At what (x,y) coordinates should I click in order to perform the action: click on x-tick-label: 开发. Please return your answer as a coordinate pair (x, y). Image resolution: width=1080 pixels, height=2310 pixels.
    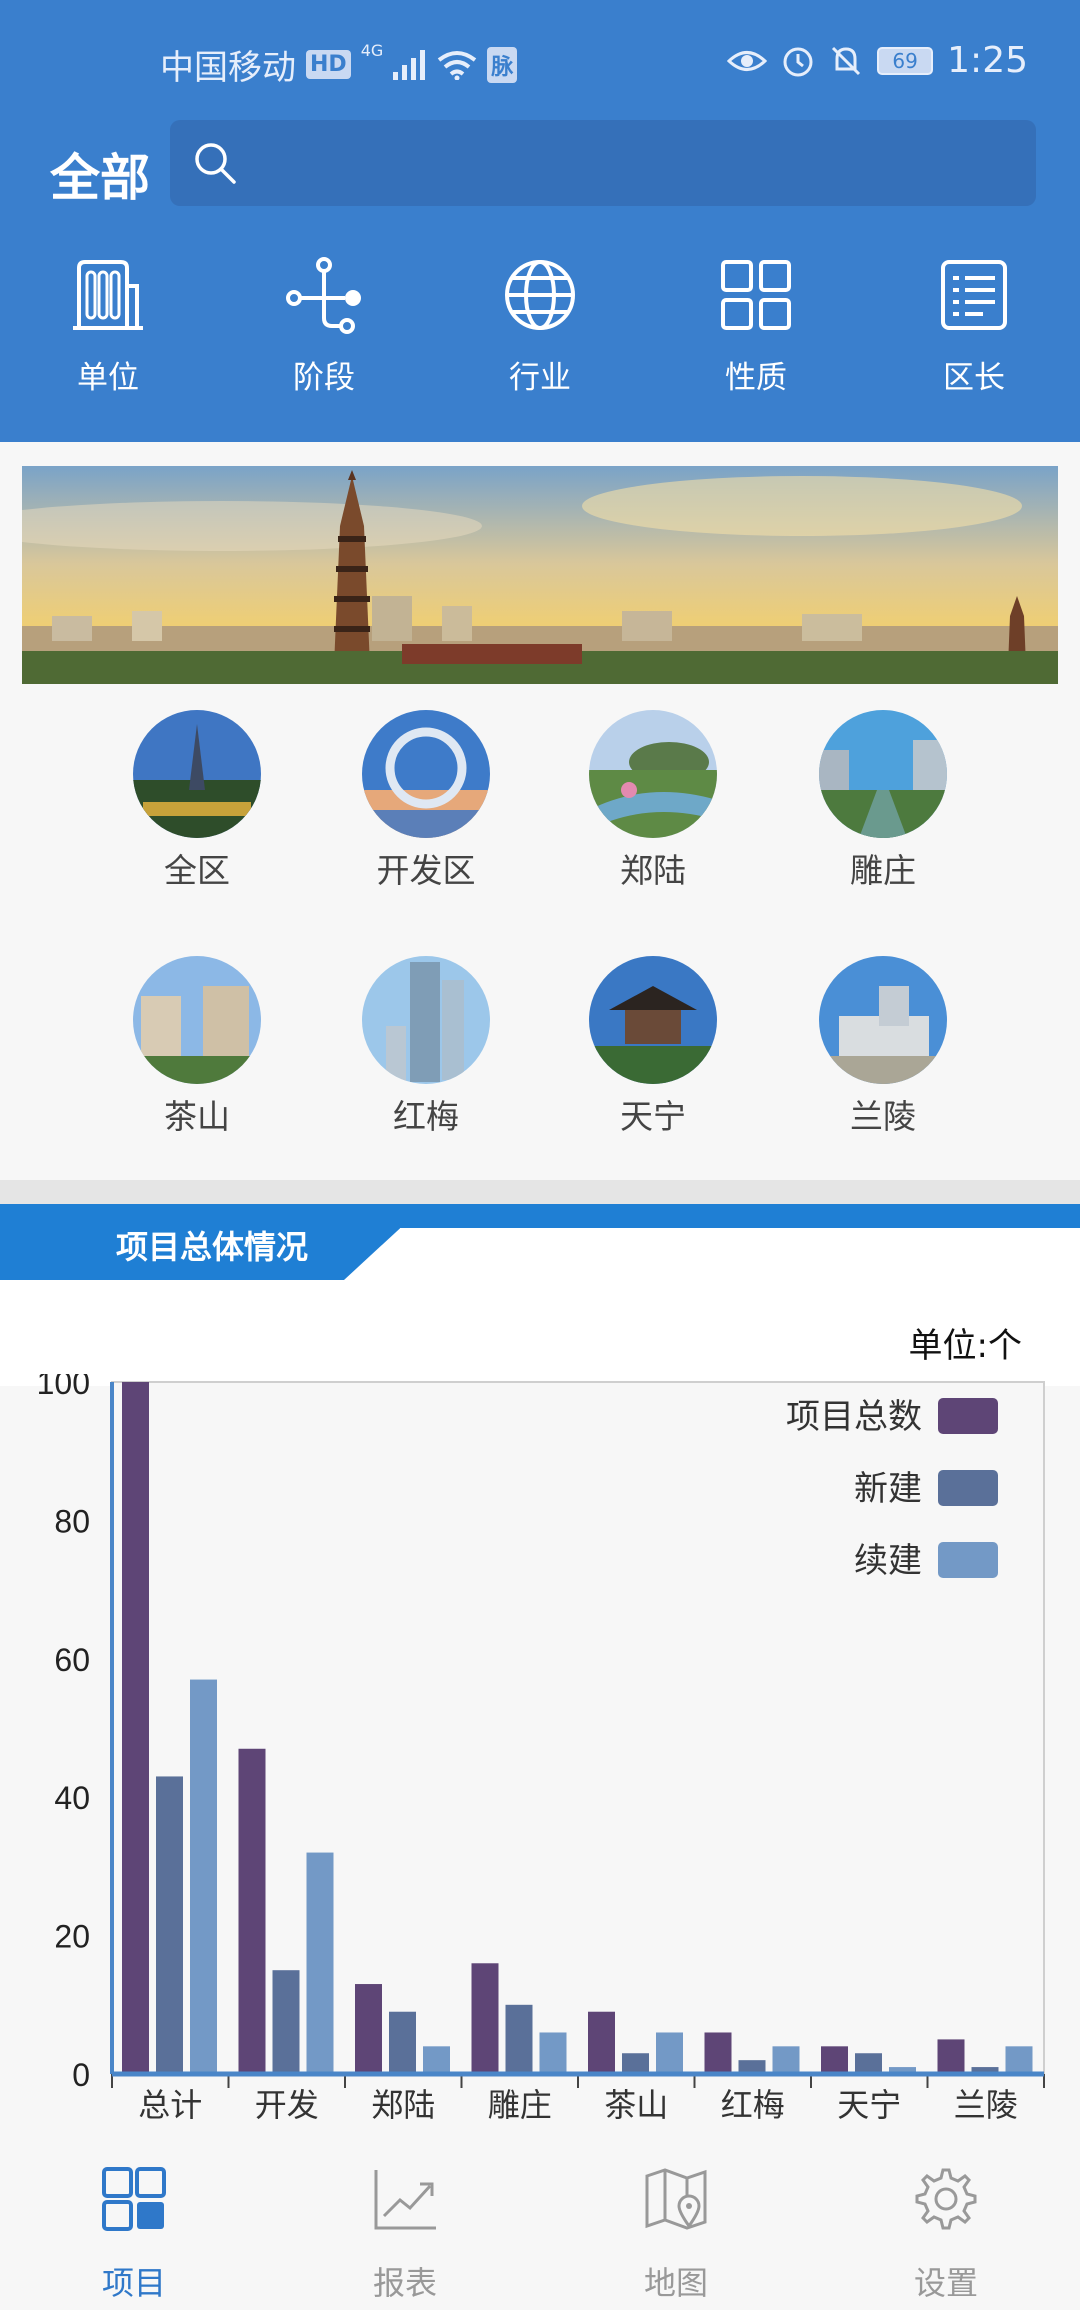
    Looking at the image, I should click on (287, 2104).